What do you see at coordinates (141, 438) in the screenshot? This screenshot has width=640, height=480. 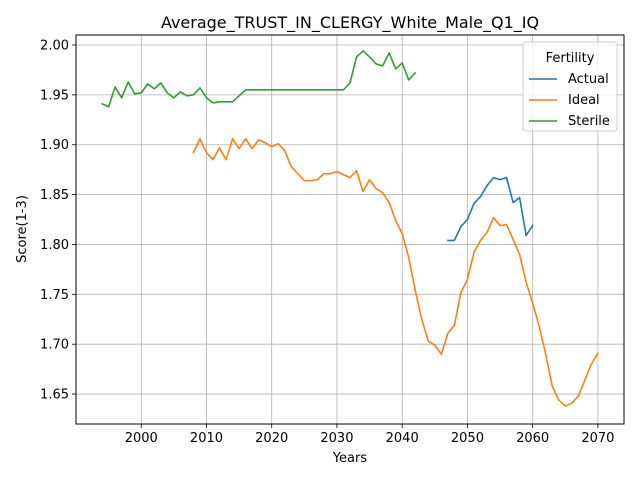 I see `x-tick-label: 2000` at bounding box center [141, 438].